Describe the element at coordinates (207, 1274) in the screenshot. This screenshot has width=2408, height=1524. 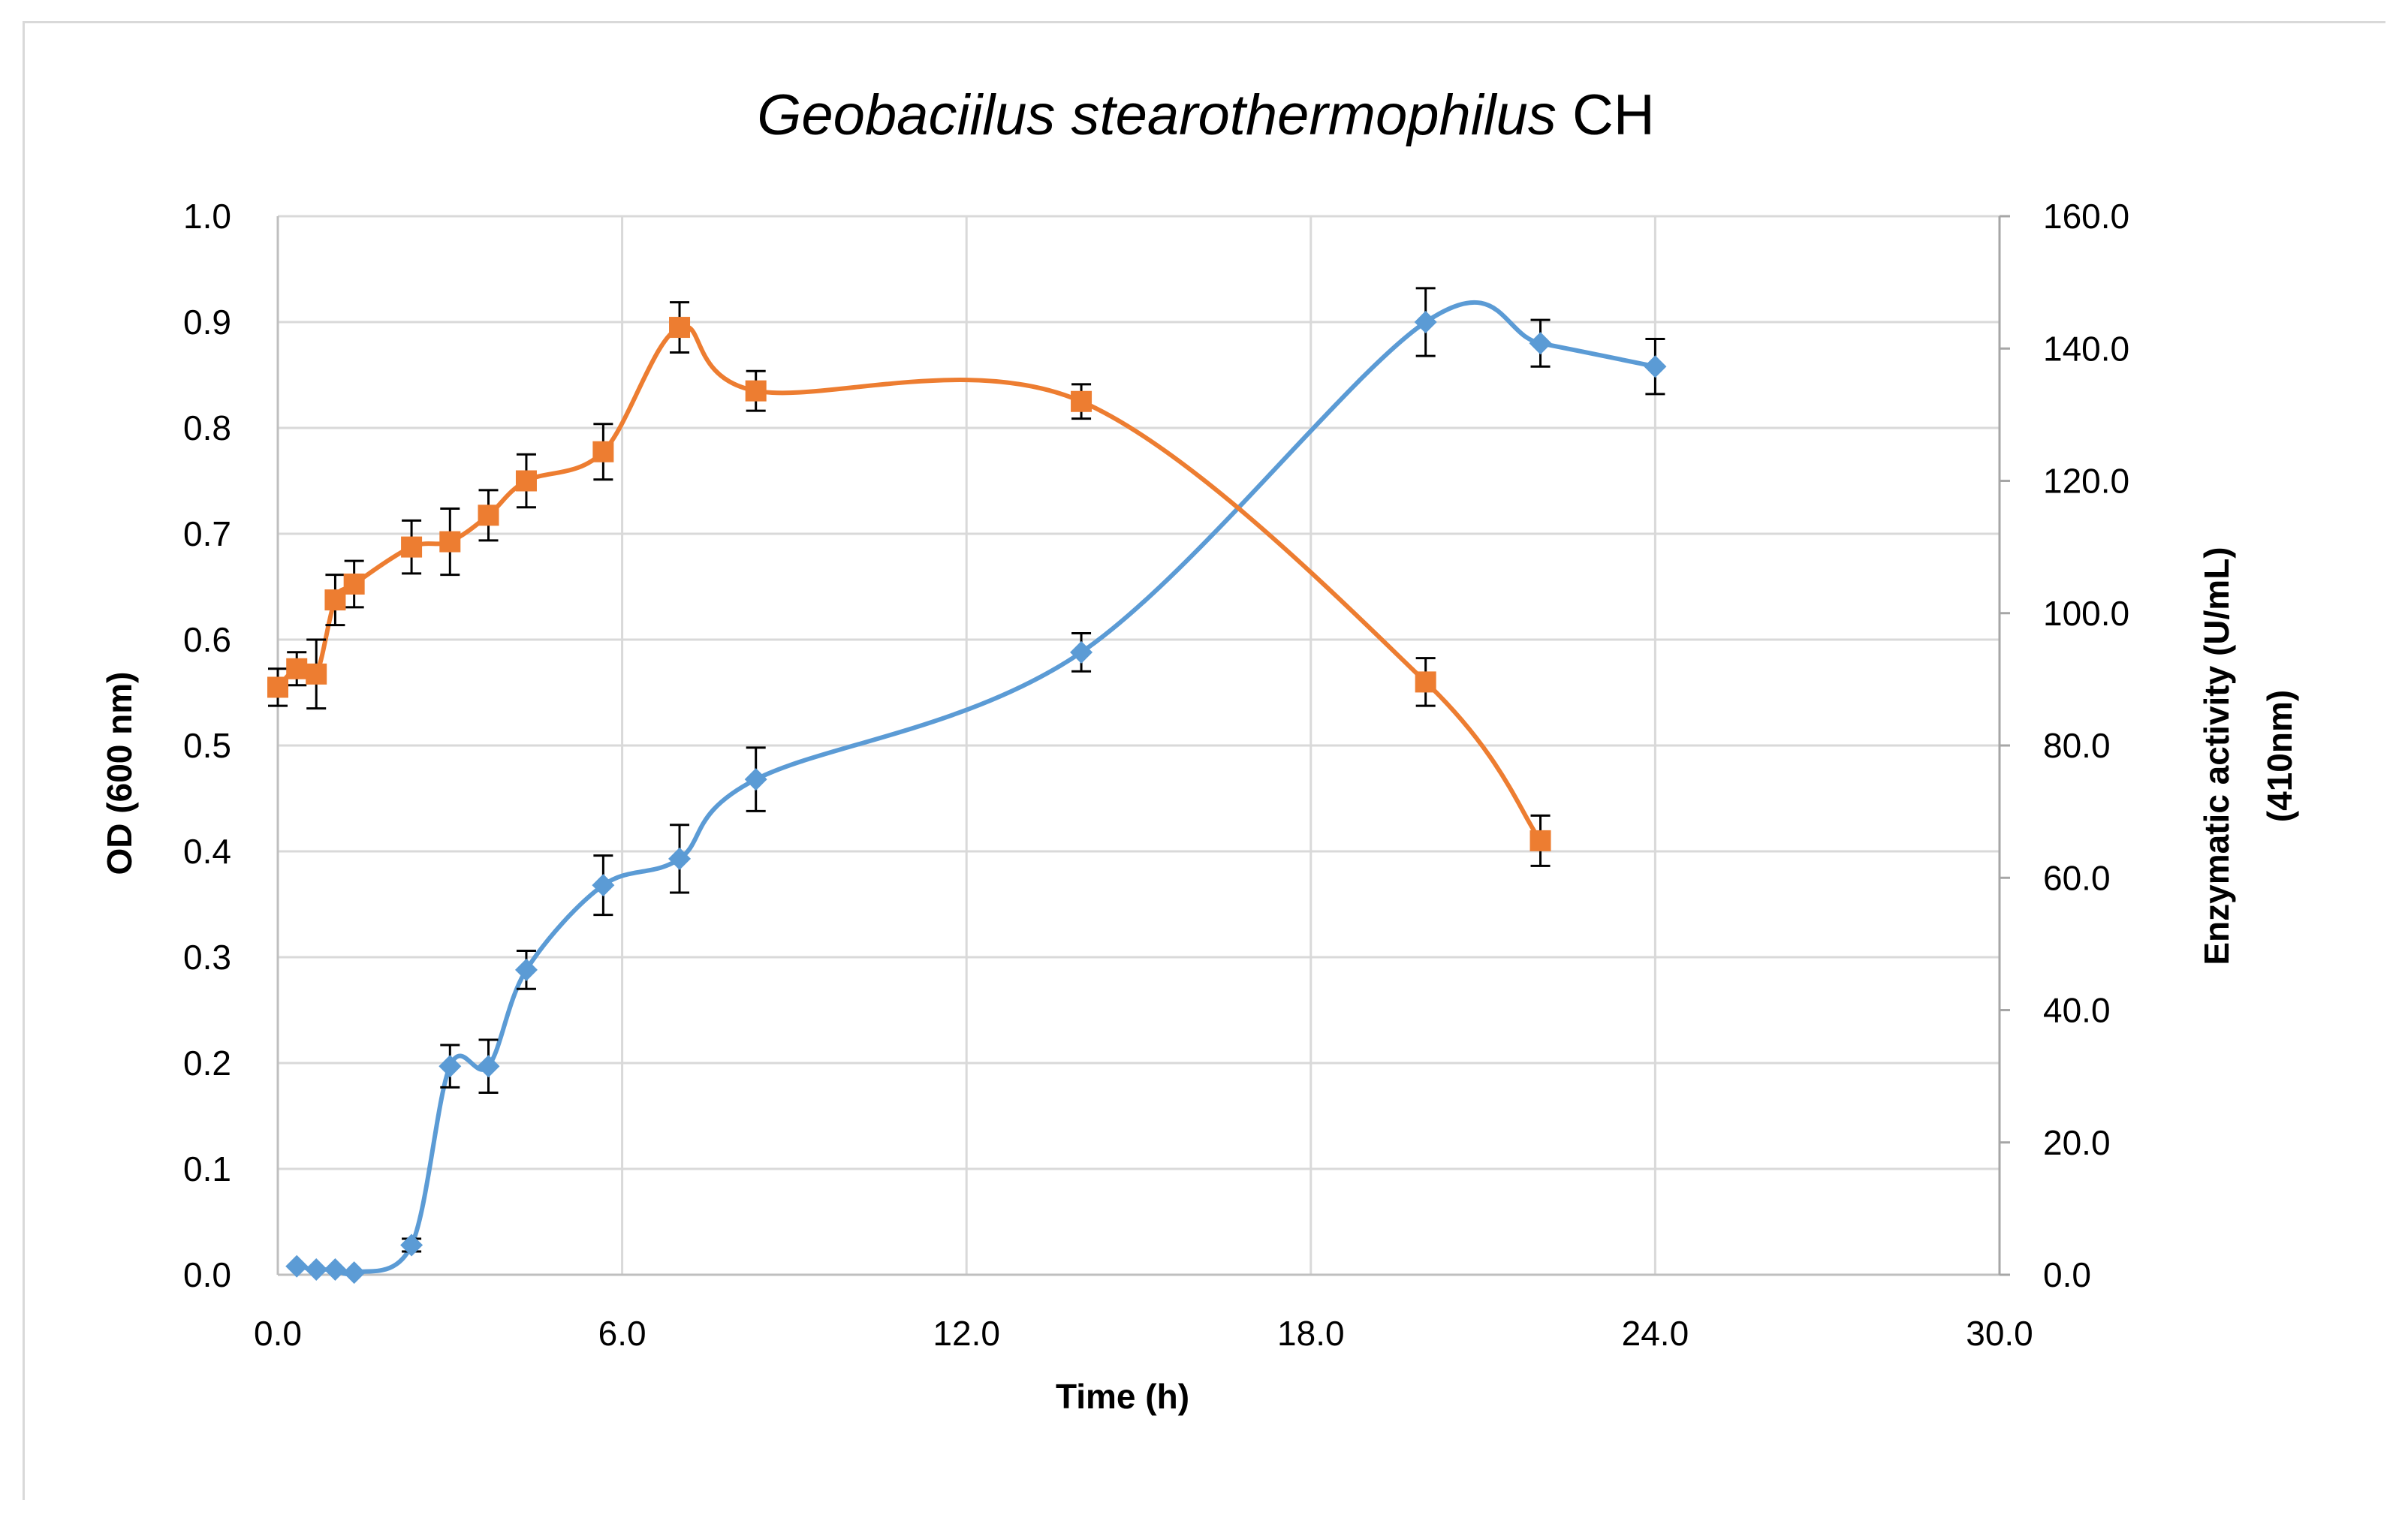
I see `y-tick-label: 0.0` at that location.